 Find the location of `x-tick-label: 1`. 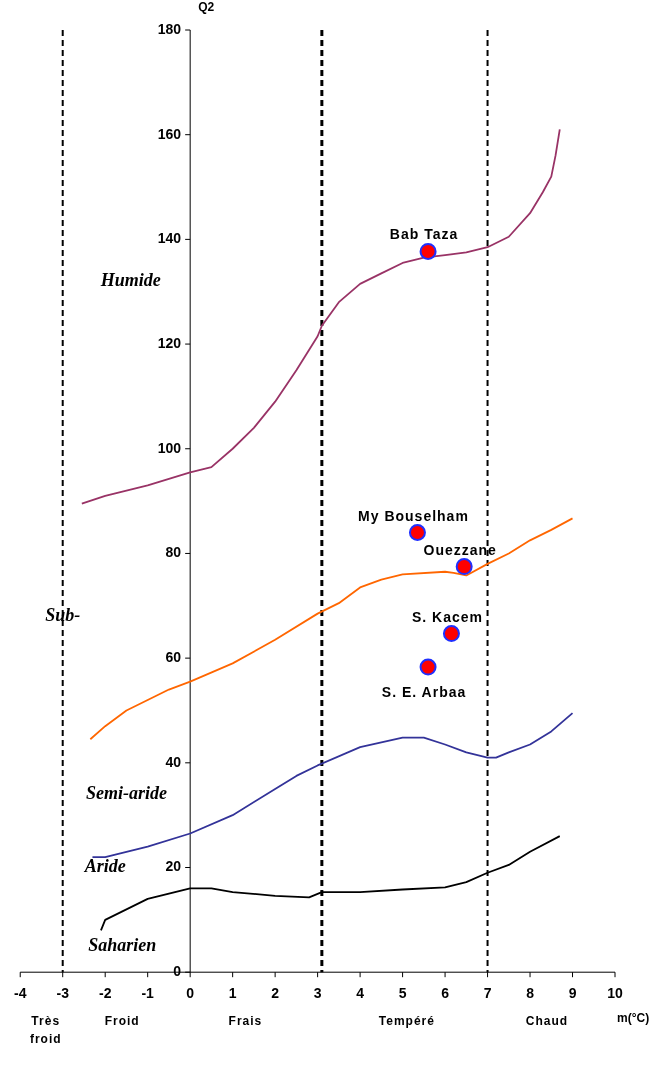

x-tick-label: 1 is located at coordinates (232, 993).